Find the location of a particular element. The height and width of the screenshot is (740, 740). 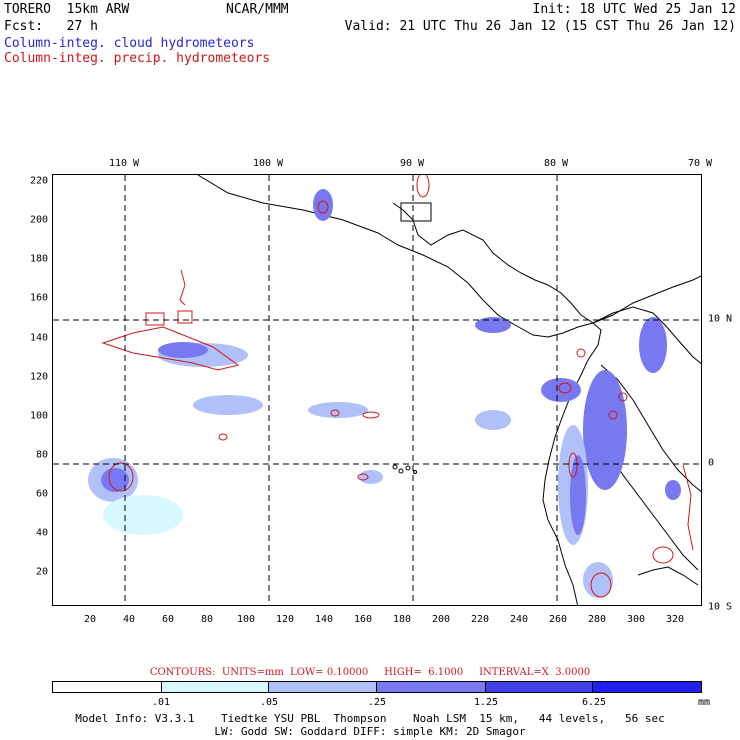

colorbar is located at coordinates (377, 687).